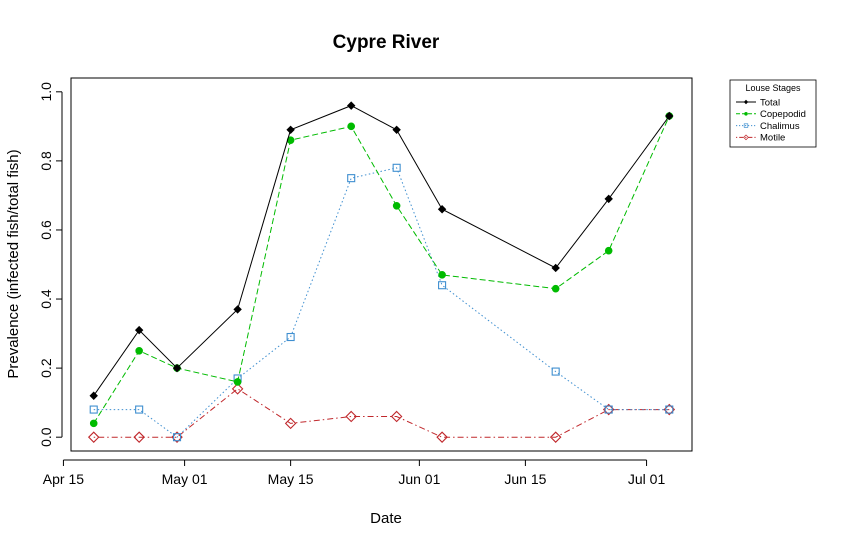 The image size is (849, 547). I want to click on series-motile-line, so click(381, 413).